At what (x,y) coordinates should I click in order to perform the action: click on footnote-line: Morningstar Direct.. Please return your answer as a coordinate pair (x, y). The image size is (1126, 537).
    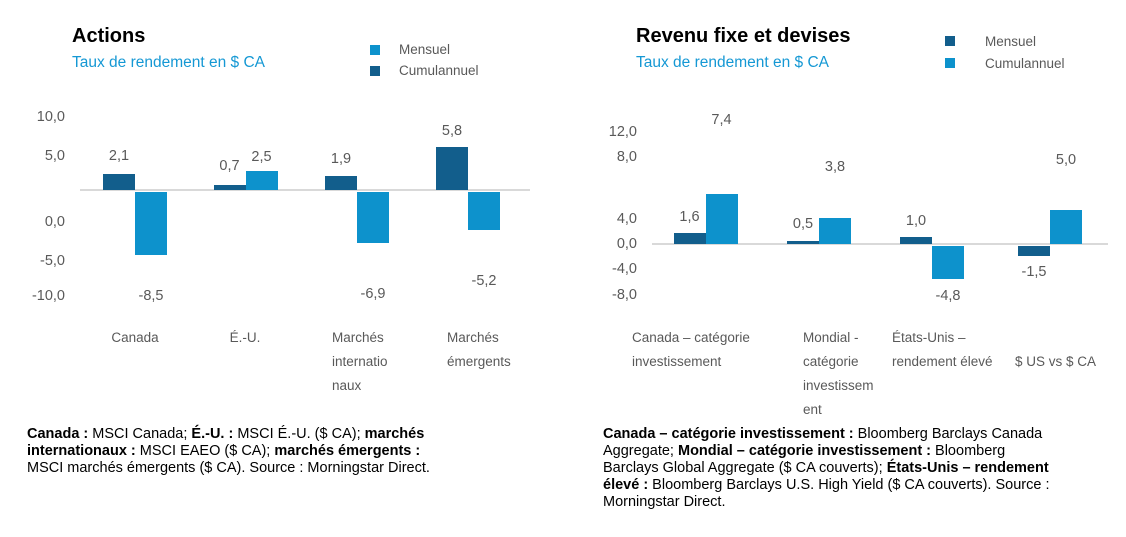
    Looking at the image, I should click on (826, 502).